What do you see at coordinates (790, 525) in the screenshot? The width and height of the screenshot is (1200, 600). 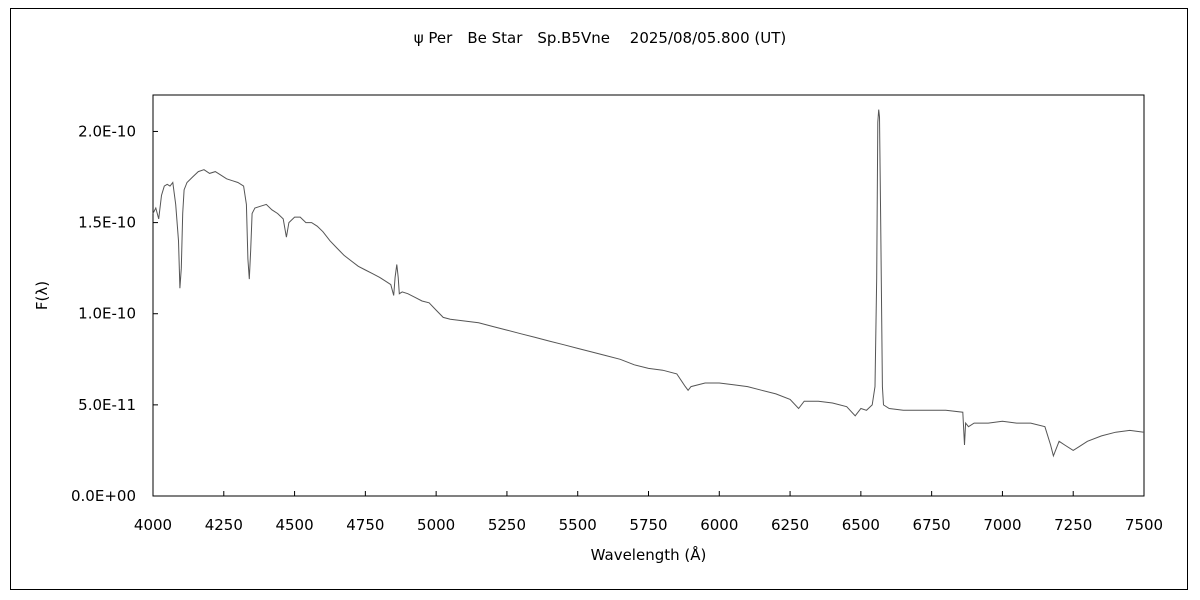 I see `x-tick-label: 6250` at bounding box center [790, 525].